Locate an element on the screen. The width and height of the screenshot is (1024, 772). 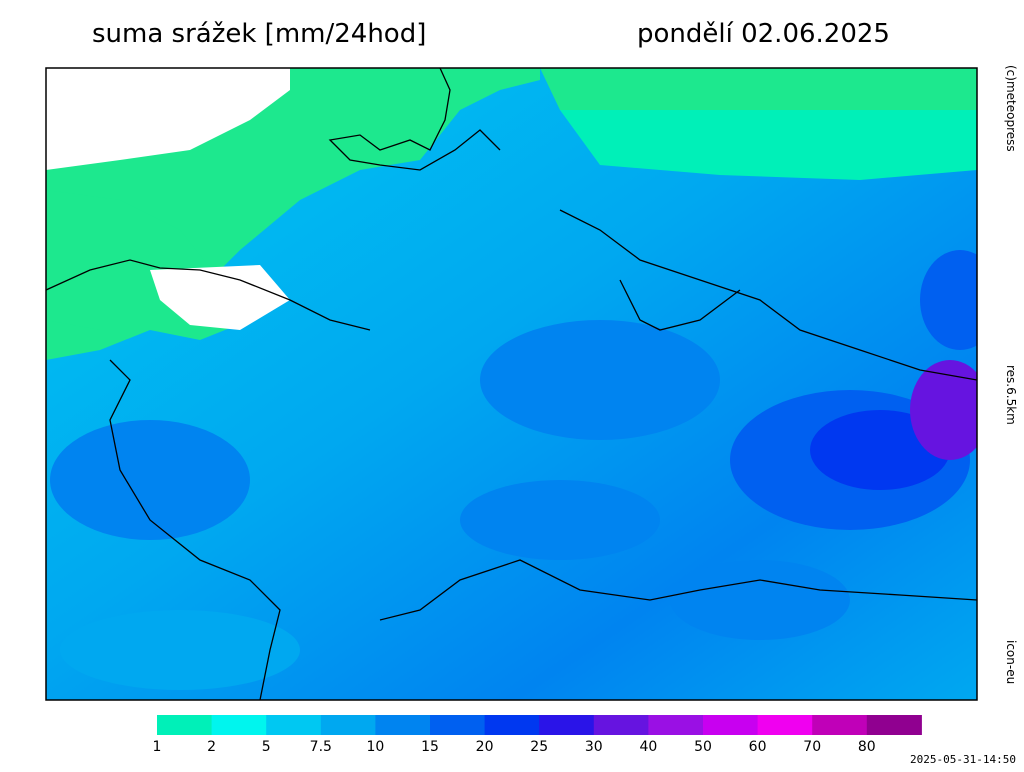
color-legend: 1 2 5 7.5 10 15 20 25 30 40 50 60 70 80 is located at coordinates (537, 735).